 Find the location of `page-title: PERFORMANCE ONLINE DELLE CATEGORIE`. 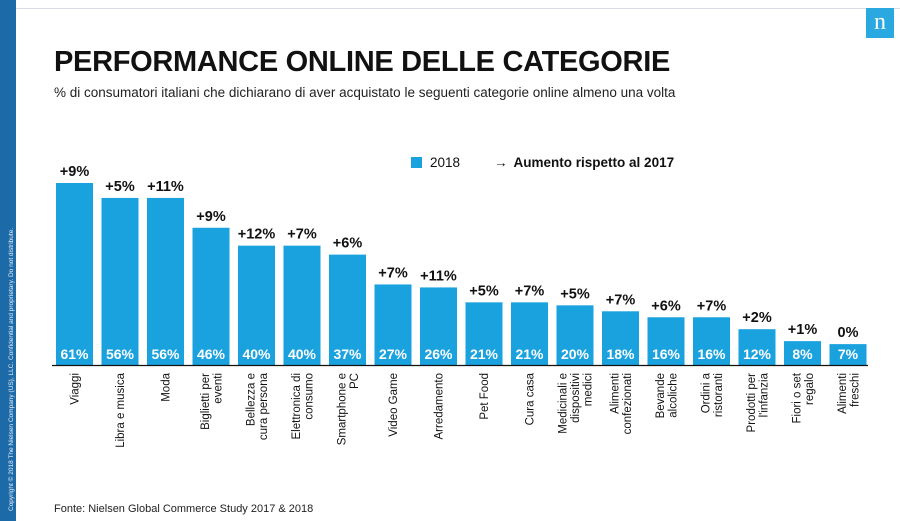

page-title: PERFORMANCE ONLINE DELLE CATEGORIE is located at coordinates (362, 62).